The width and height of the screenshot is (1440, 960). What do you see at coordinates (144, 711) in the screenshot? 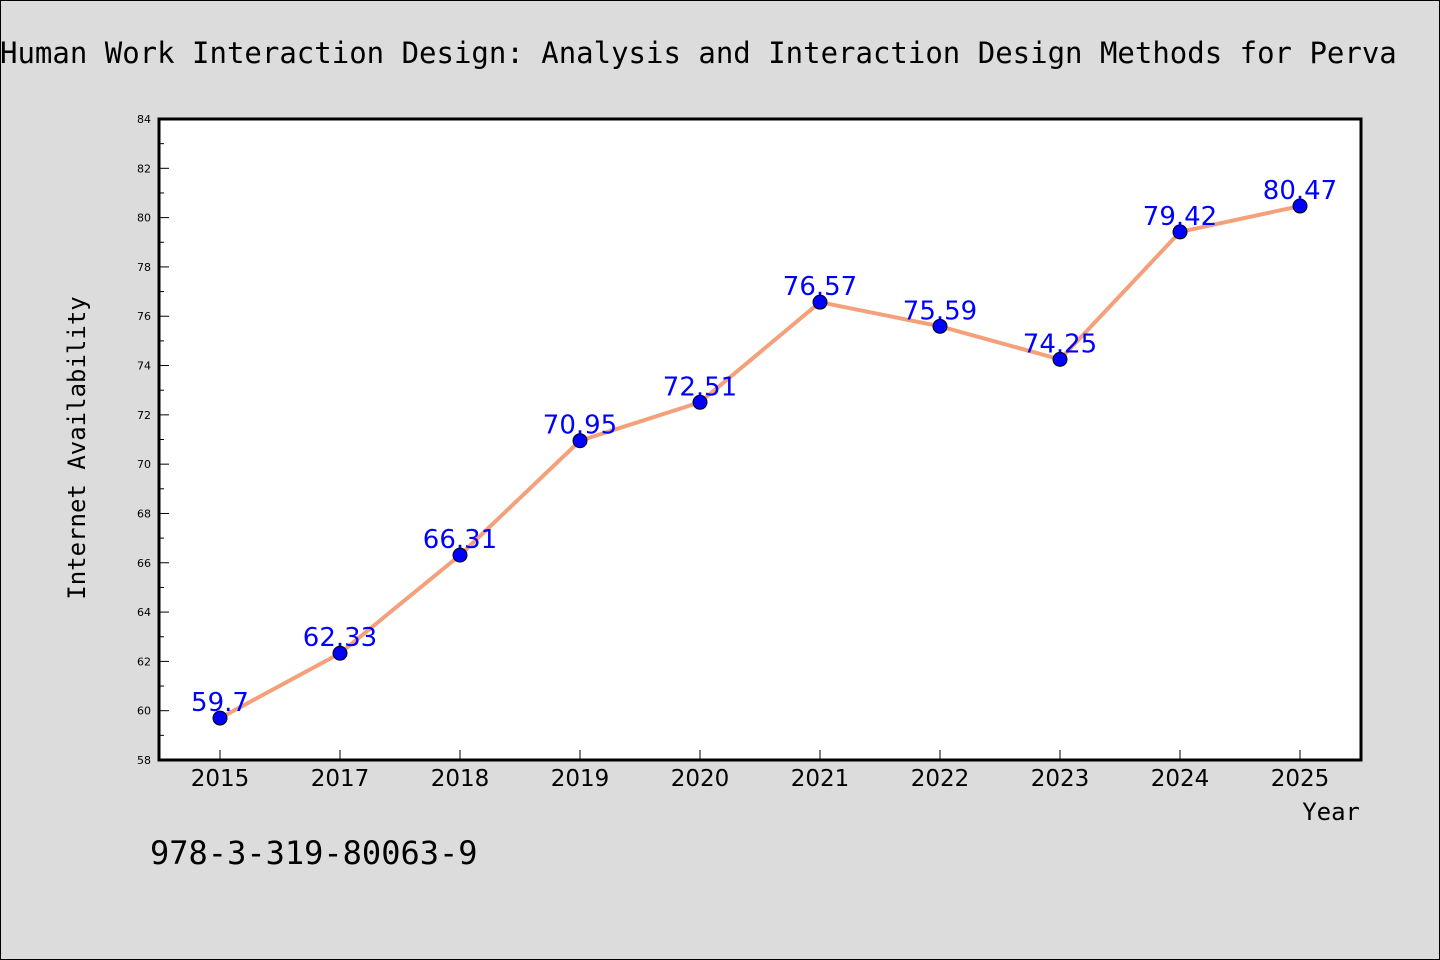
I see `y-tick-label: 60` at bounding box center [144, 711].